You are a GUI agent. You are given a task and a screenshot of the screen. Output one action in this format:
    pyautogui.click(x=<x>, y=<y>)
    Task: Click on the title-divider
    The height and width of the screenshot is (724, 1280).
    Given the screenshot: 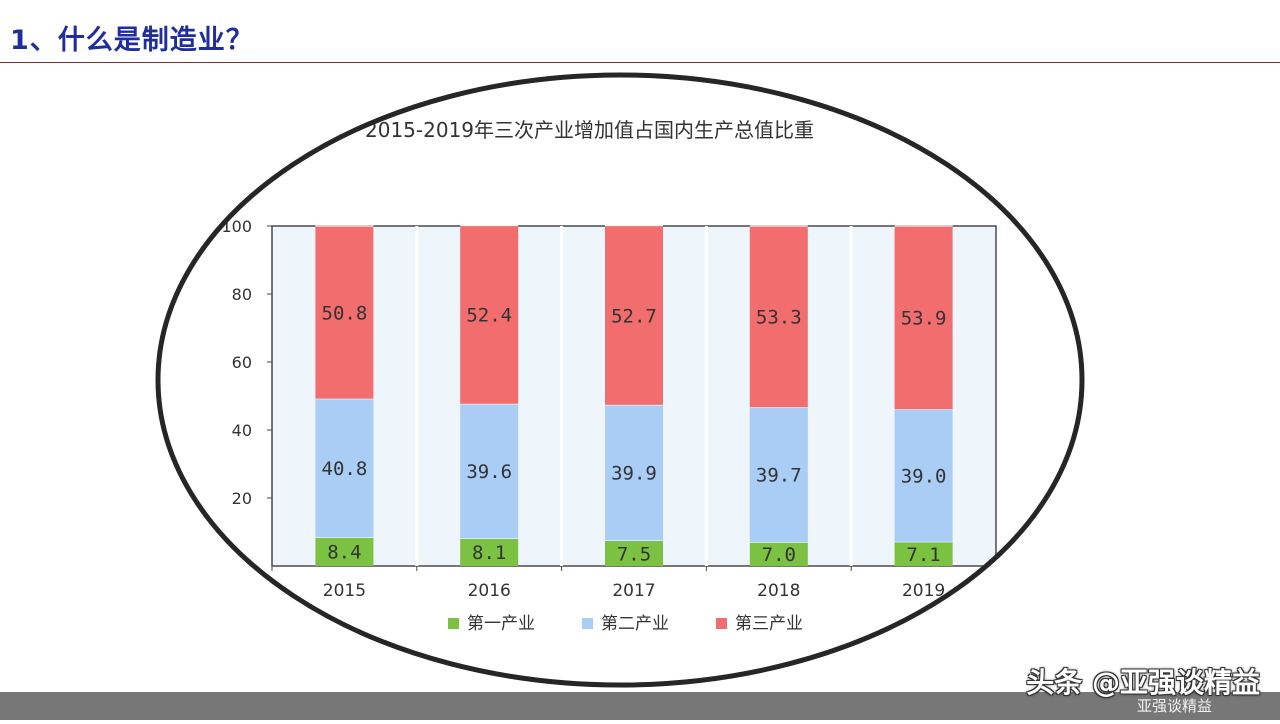 What is the action you would take?
    pyautogui.click(x=640, y=62)
    